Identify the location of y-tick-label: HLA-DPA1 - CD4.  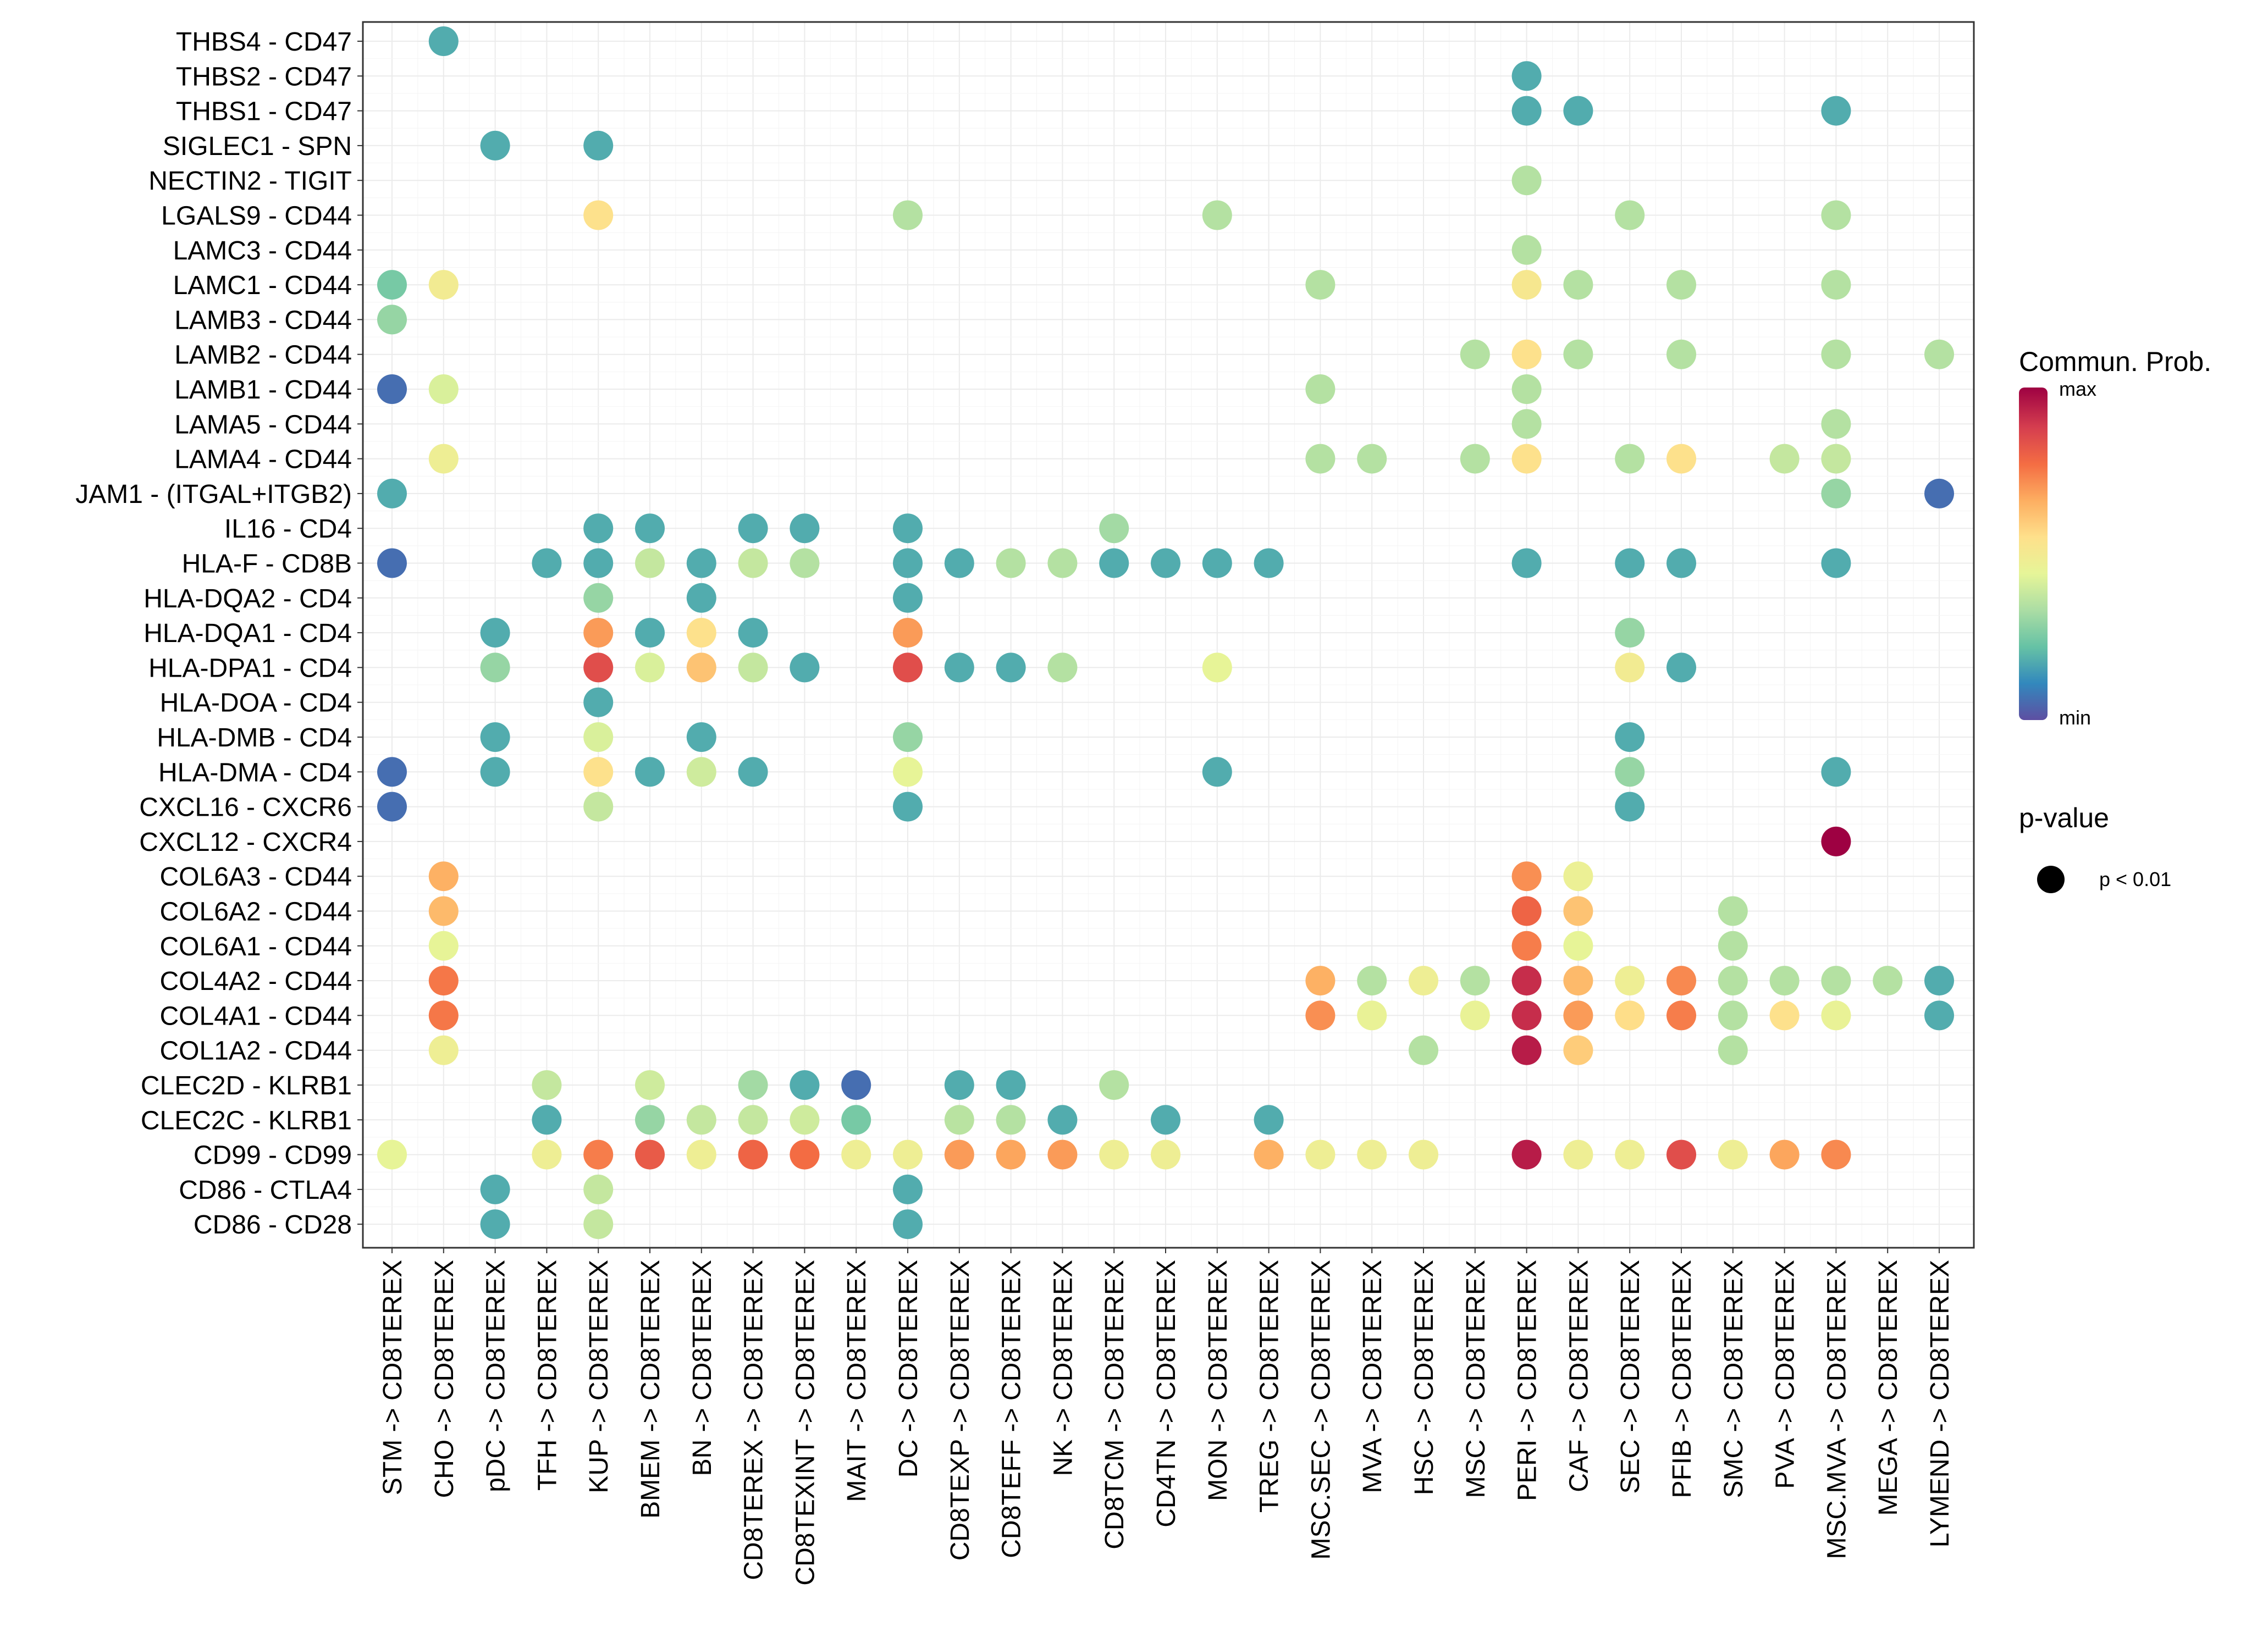
(250, 668).